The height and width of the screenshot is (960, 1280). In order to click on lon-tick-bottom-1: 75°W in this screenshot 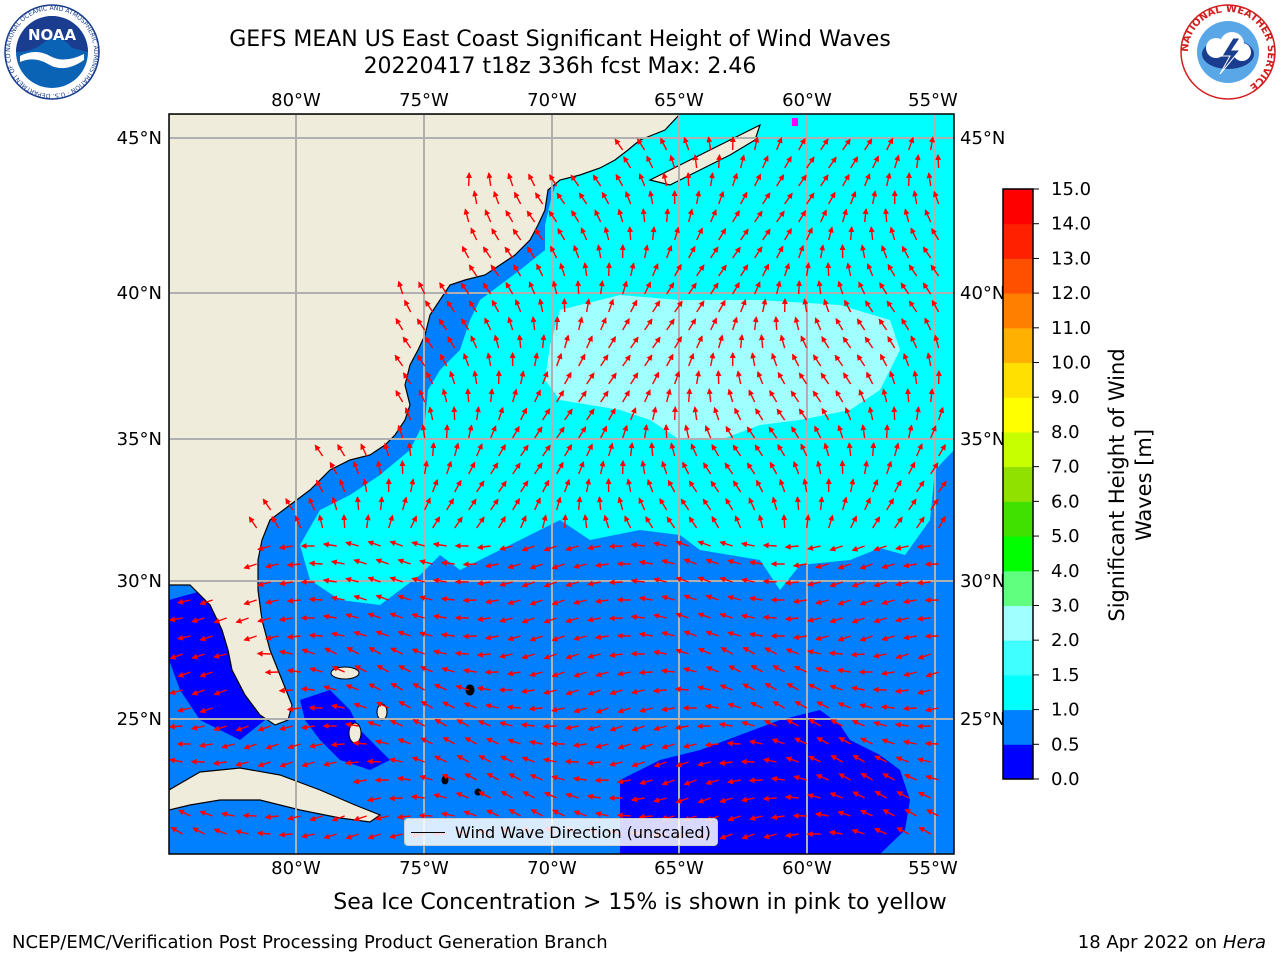, I will do `click(424, 868)`.